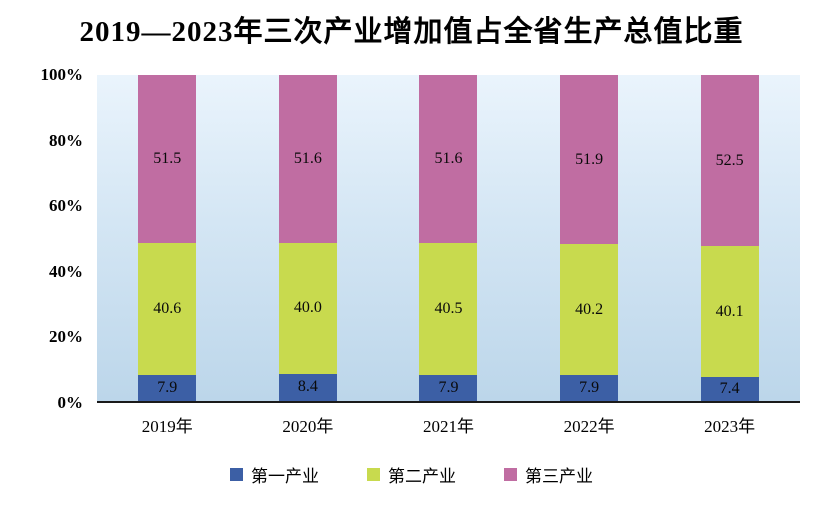 The width and height of the screenshot is (823, 510). What do you see at coordinates (62, 74) in the screenshot?
I see `y-tick-label: 100%` at bounding box center [62, 74].